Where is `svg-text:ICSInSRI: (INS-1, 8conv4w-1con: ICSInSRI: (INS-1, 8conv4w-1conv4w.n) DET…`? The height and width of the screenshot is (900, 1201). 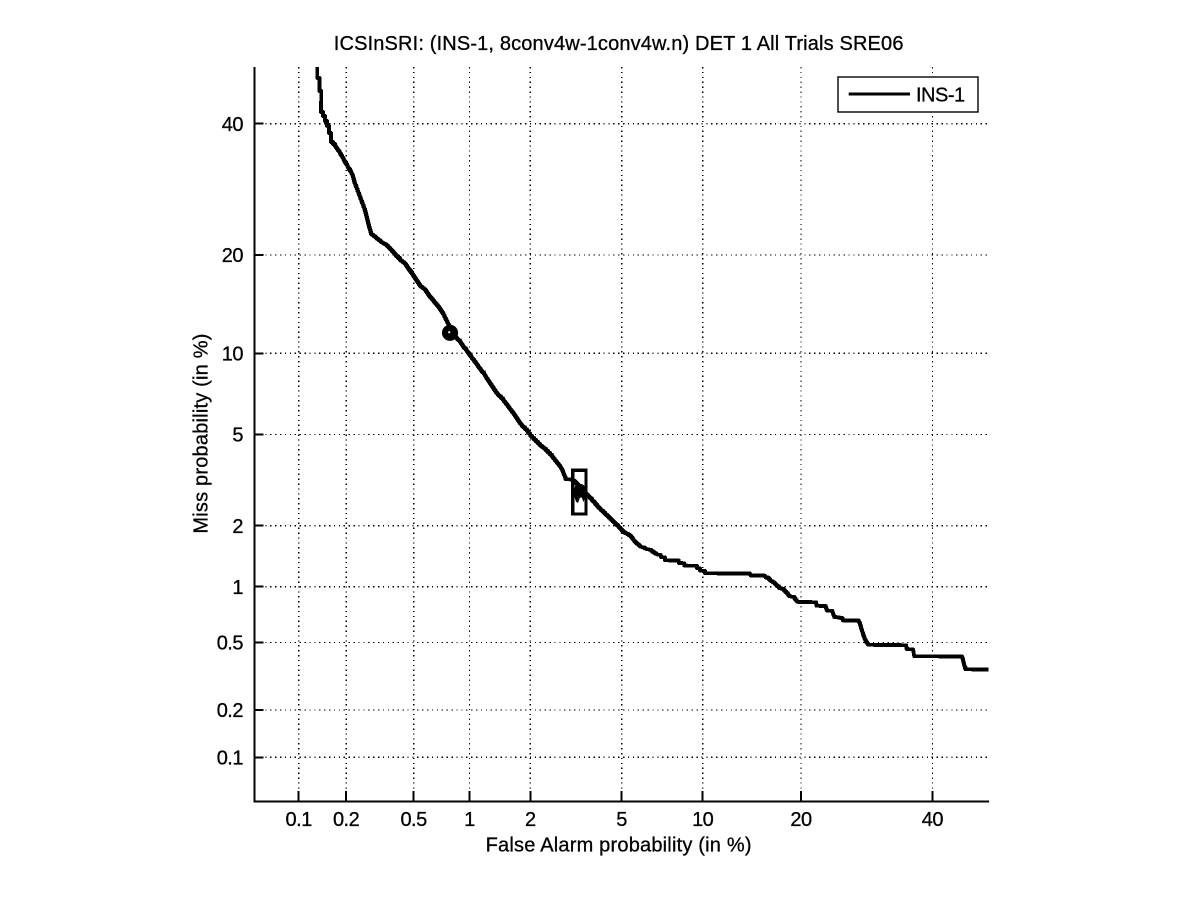
svg-text:ICSInSRI: (INS-1, 8conv4w-1con: ICSInSRI: (INS-1, 8conv4w-1conv4w.n) DET… is located at coordinates (619, 44).